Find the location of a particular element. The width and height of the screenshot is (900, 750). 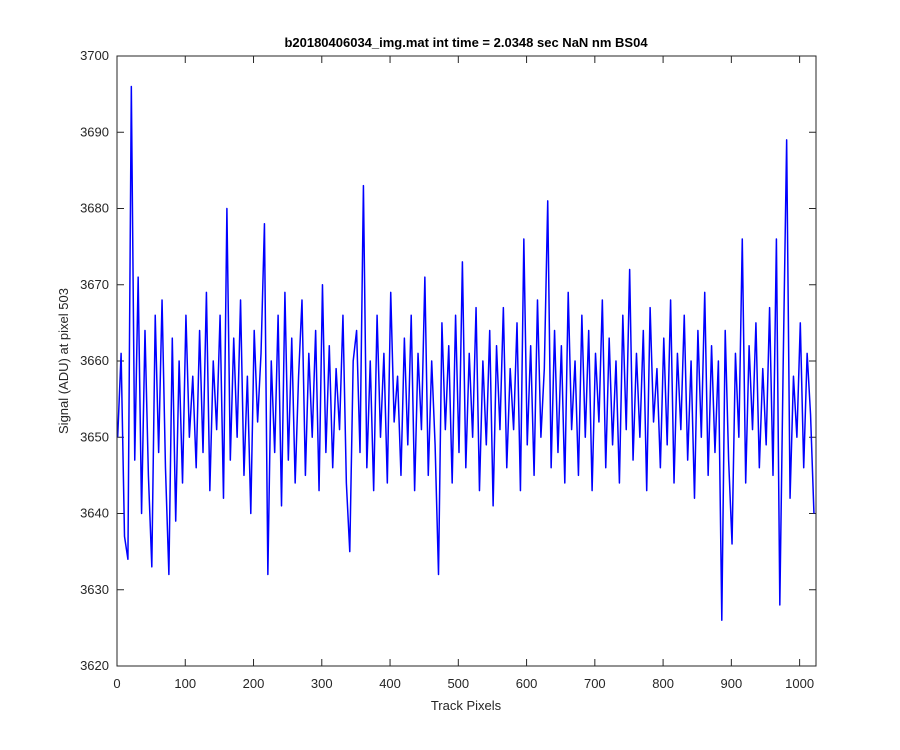

y-tick-label: 3670 is located at coordinates (94, 284).